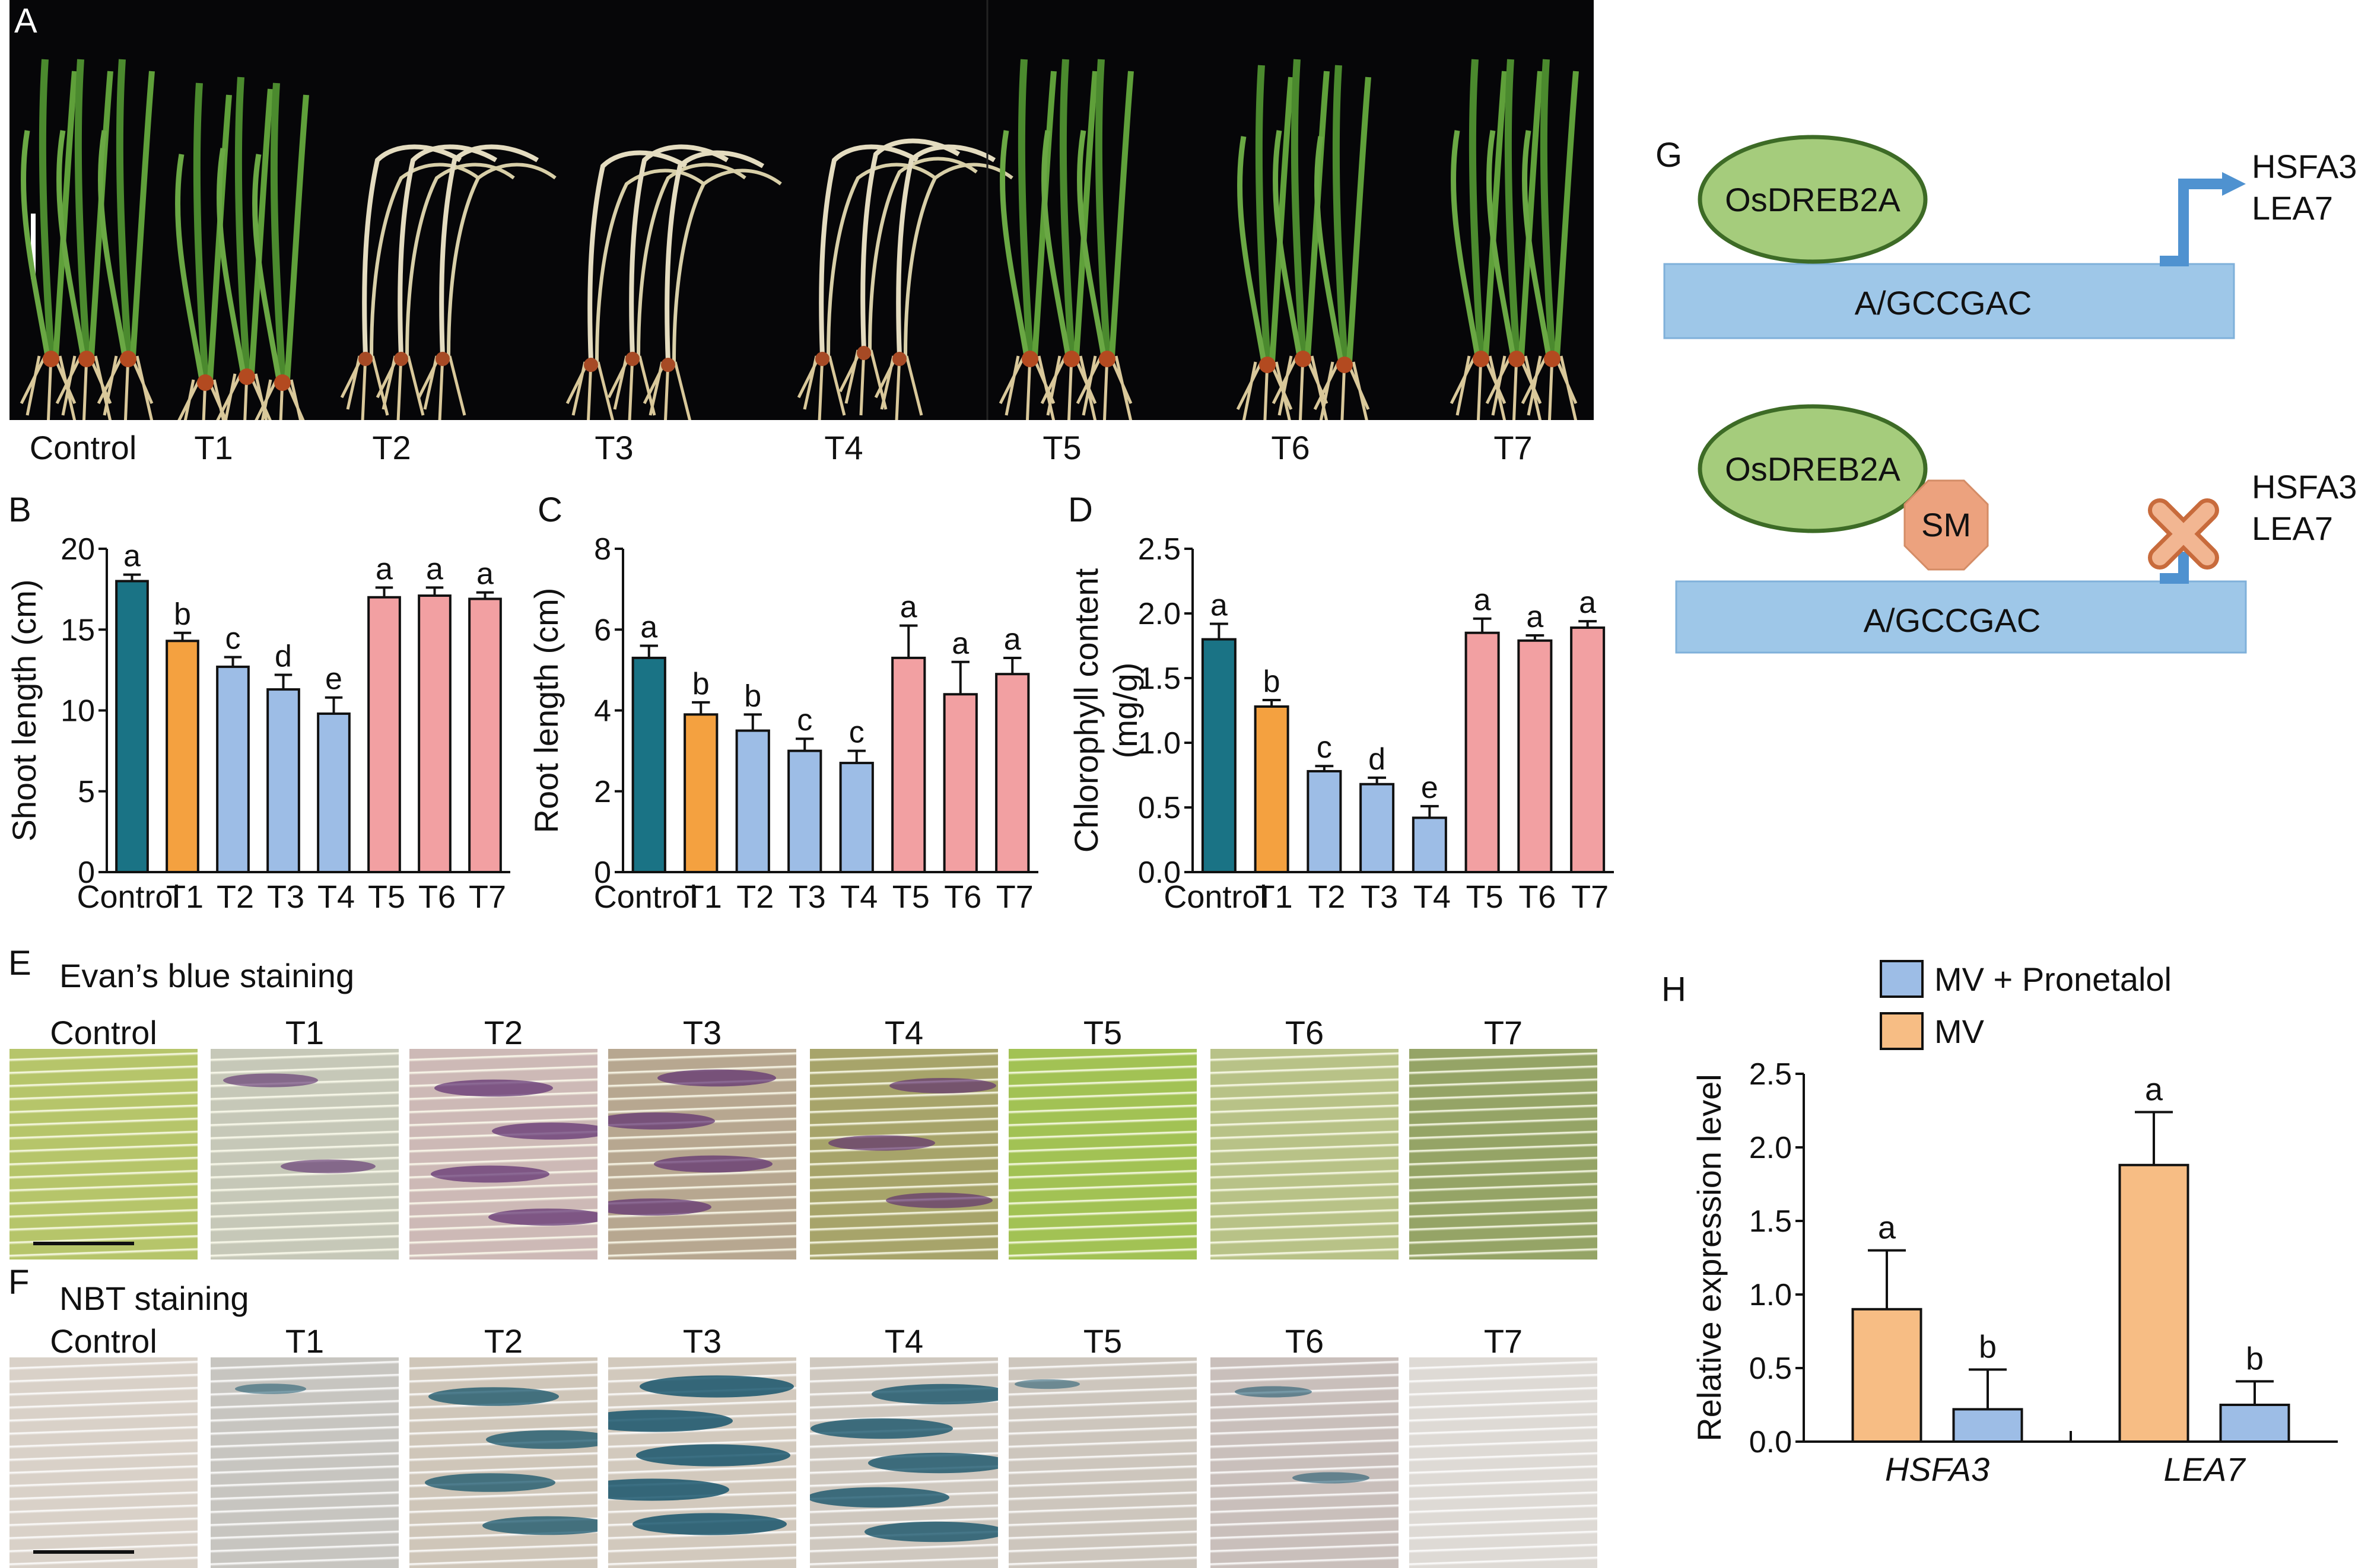 The width and height of the screenshot is (2371, 1568). I want to click on y-axis-label: Chlorophyll content(mg/g), so click(1105, 710).